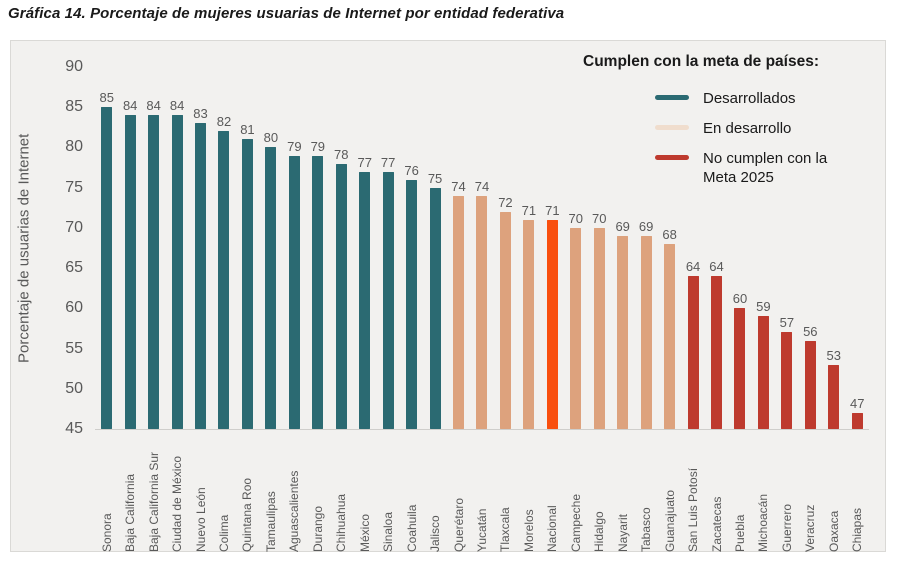  I want to click on x-label-slot: Tabasco, so click(645, 492).